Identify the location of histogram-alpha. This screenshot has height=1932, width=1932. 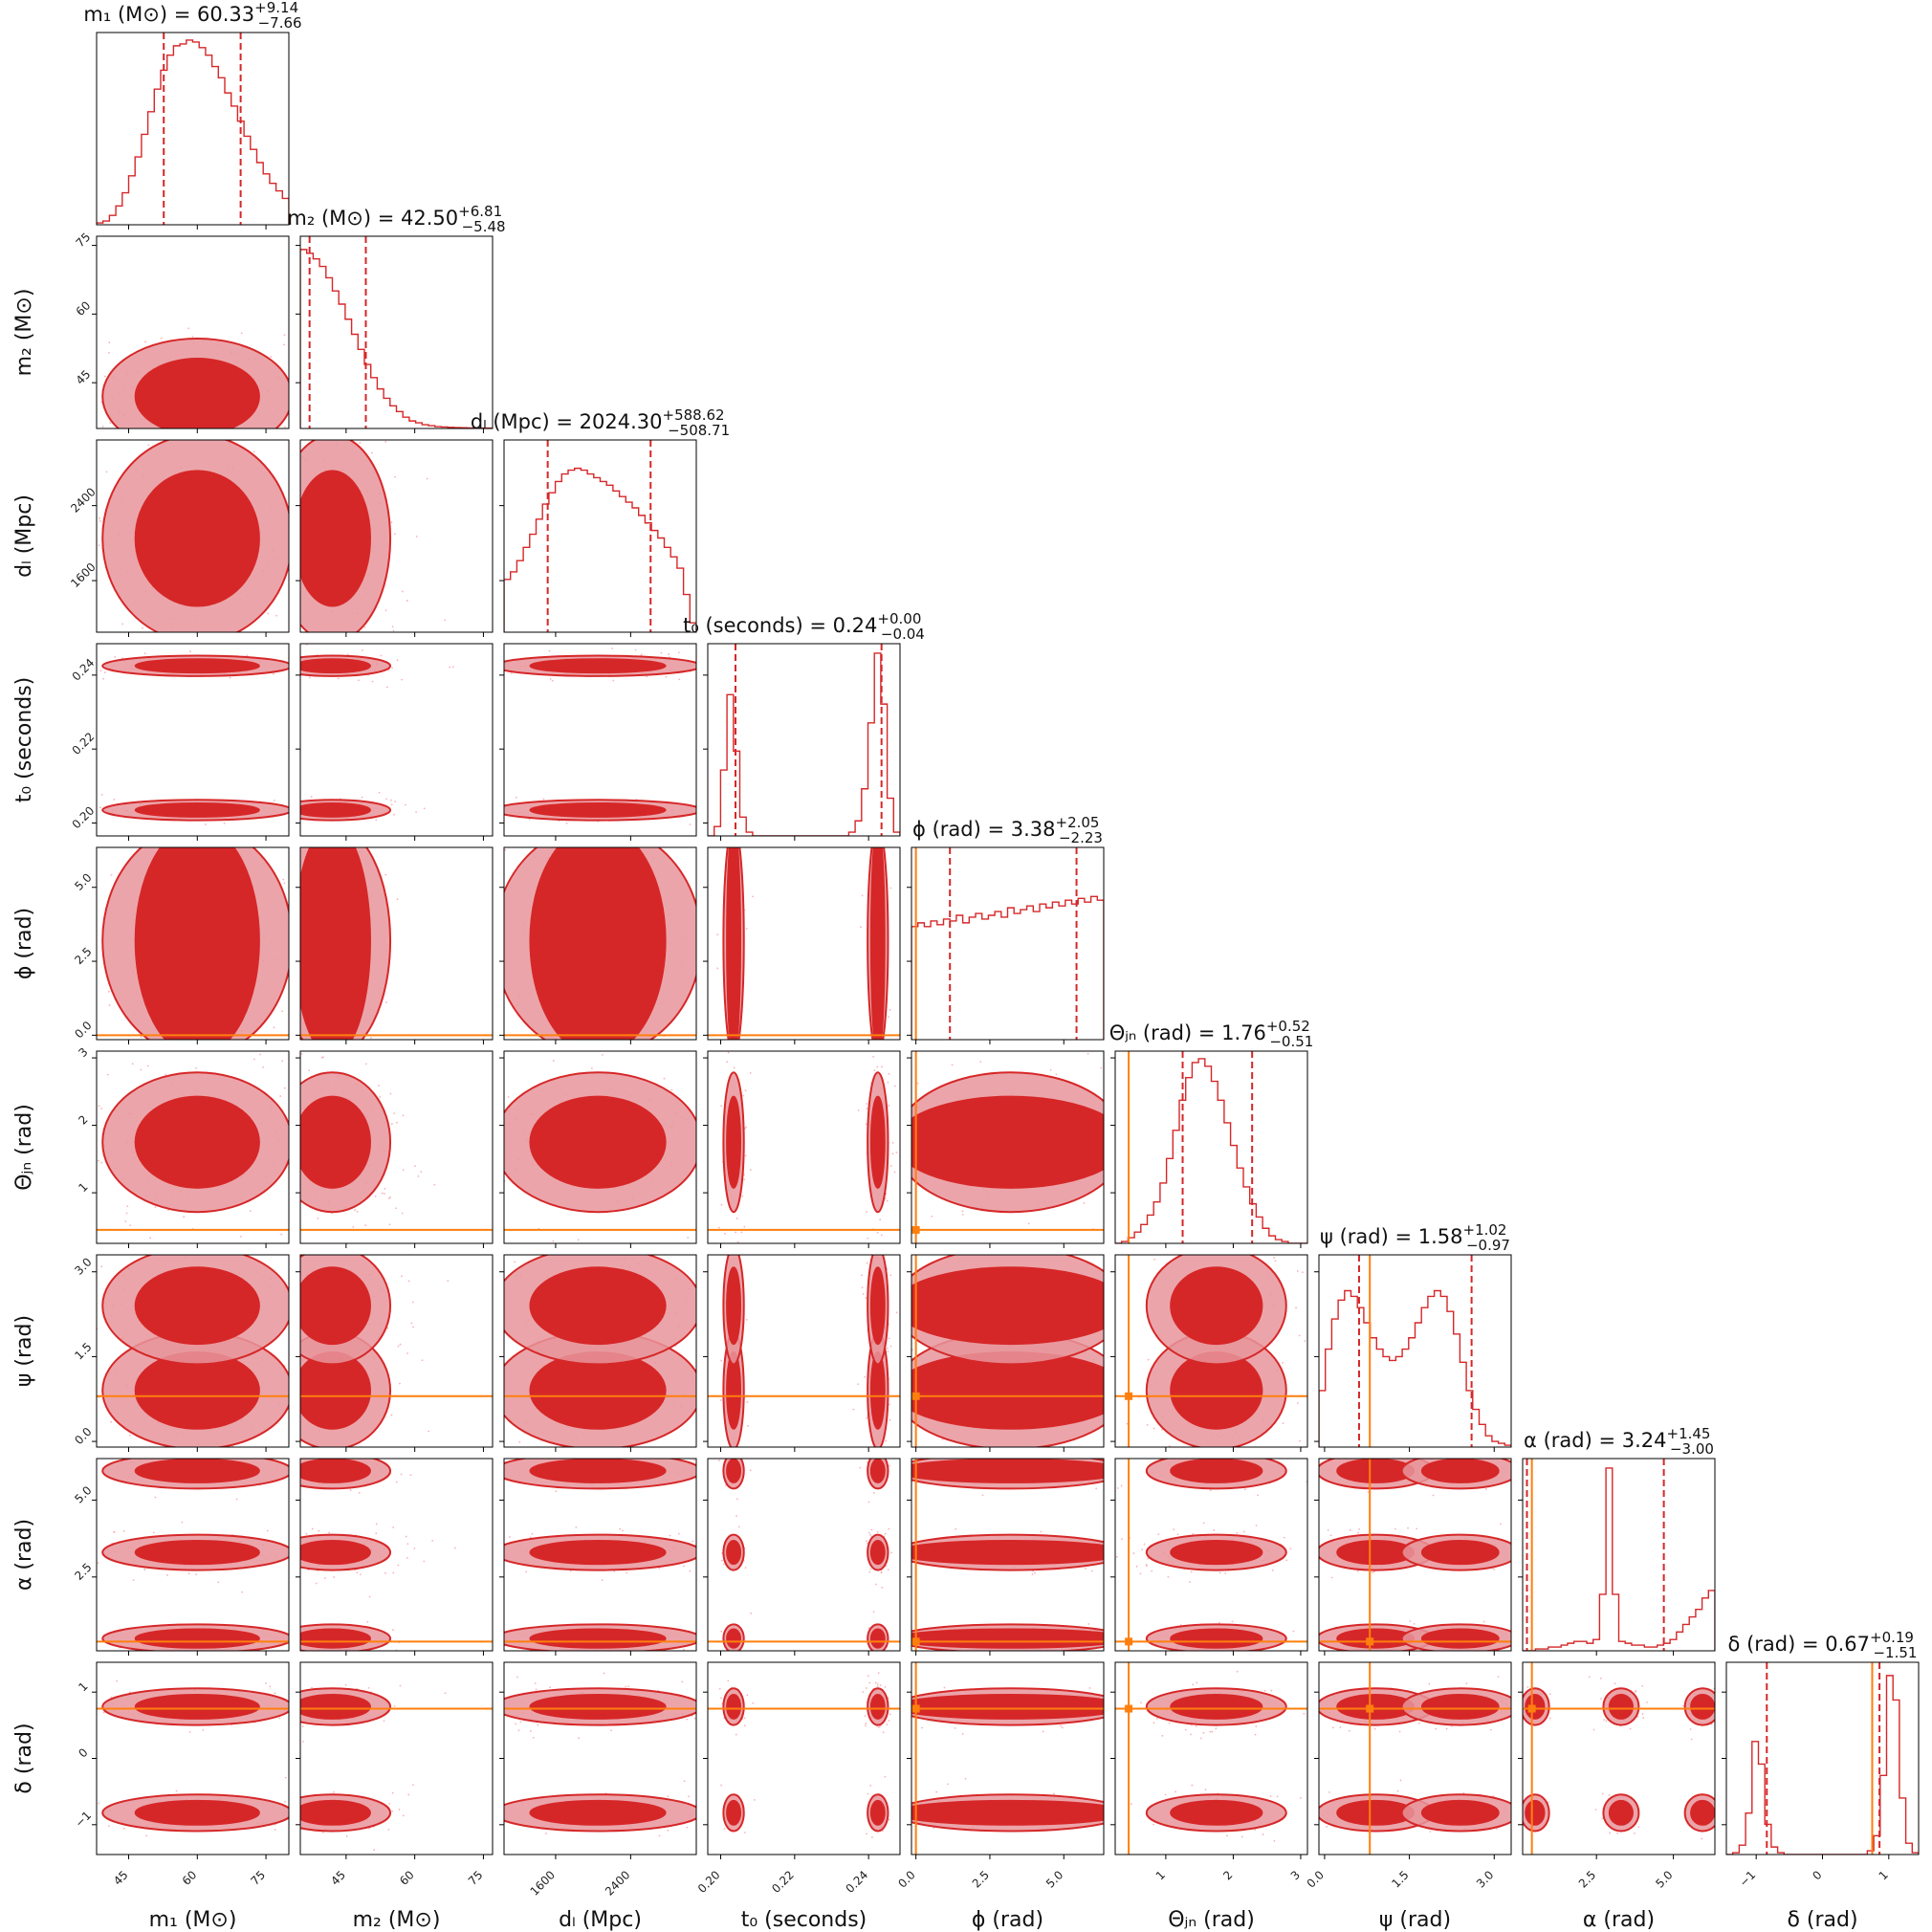
(1619, 1559).